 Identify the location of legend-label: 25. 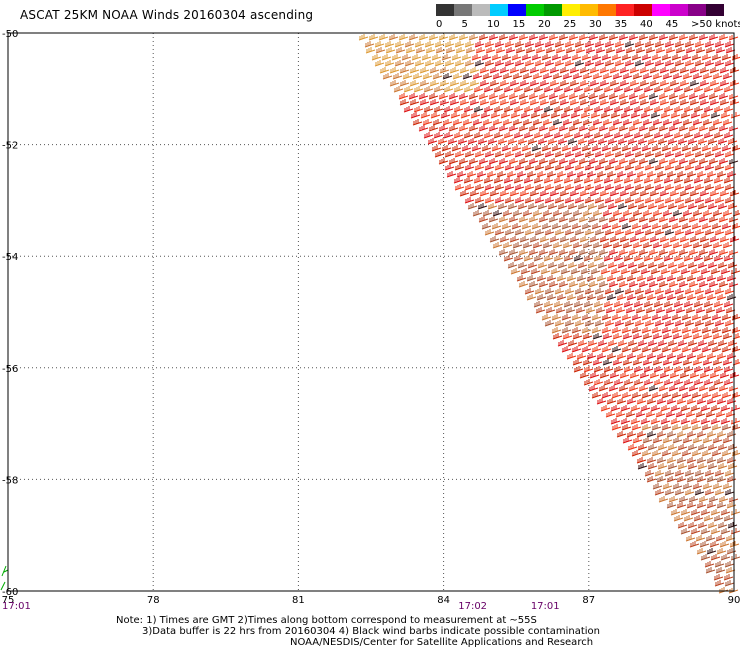
(570, 24).